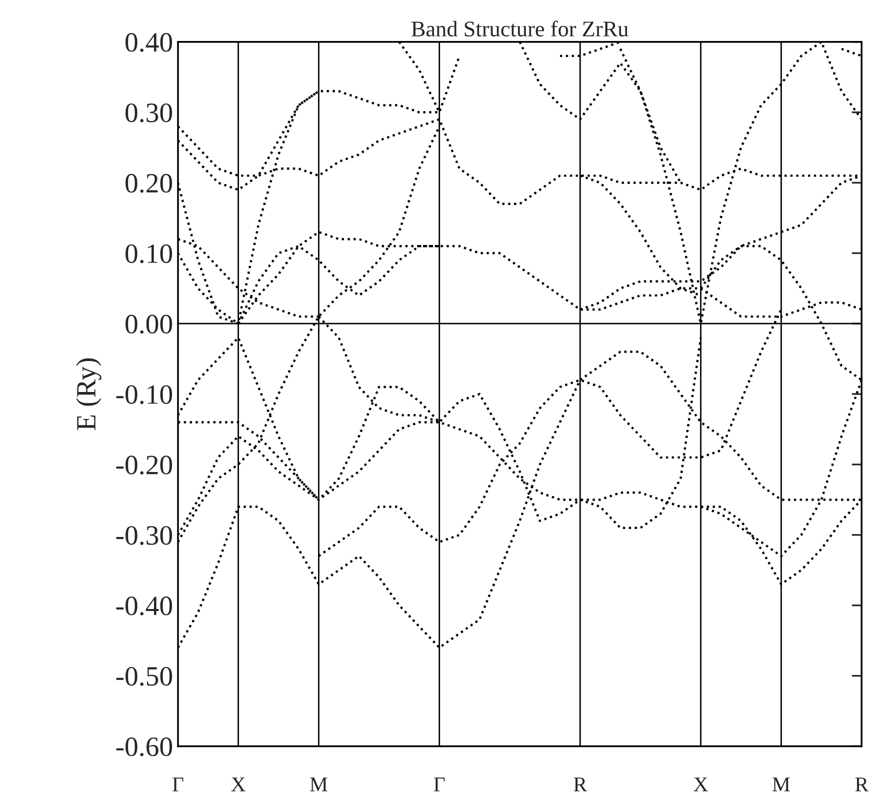 This screenshot has width=881, height=805. What do you see at coordinates (149, 183) in the screenshot?
I see `y-tick-label: 0.20` at bounding box center [149, 183].